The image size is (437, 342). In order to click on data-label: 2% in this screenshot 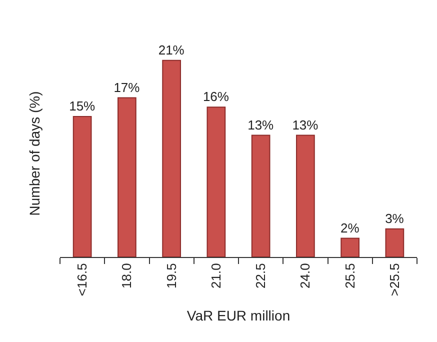, I will do `click(350, 228)`.